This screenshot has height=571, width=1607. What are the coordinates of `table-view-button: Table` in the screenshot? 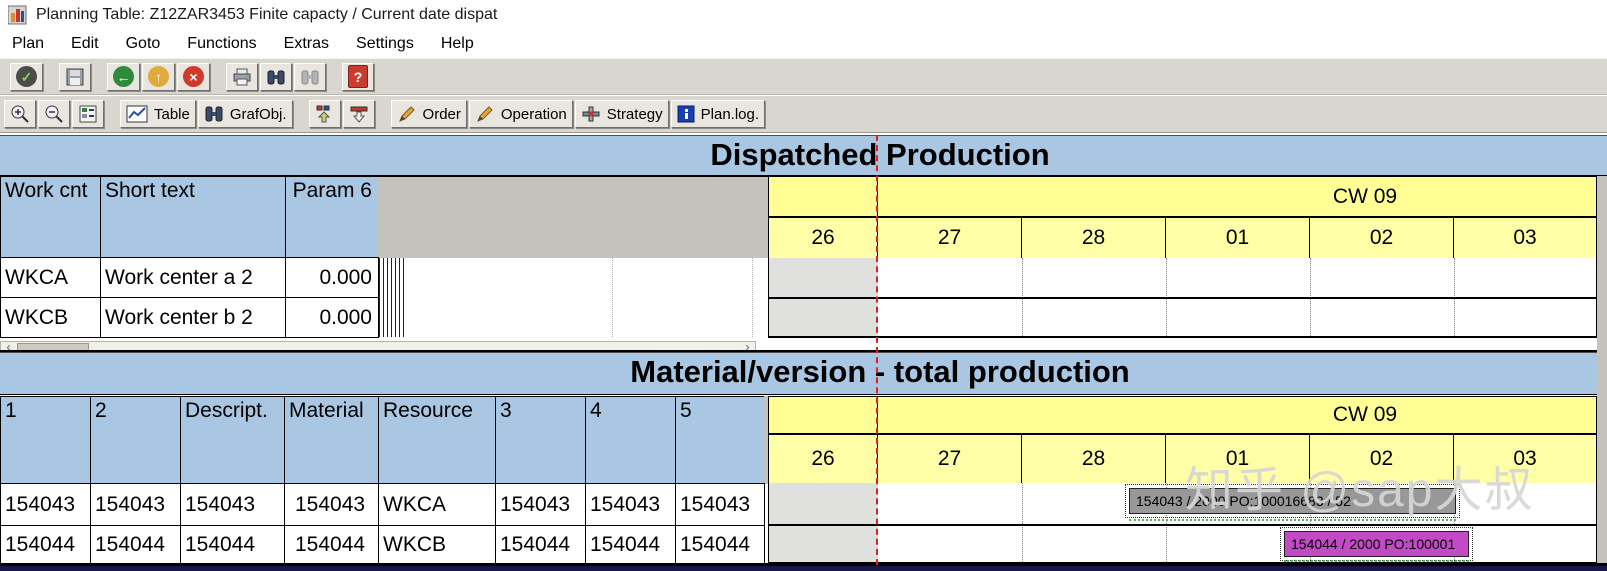 It's located at (158, 114).